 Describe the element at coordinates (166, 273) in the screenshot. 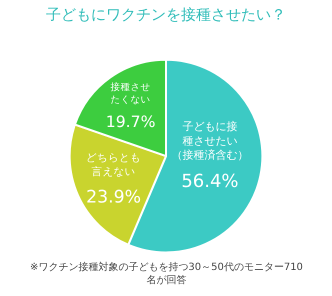

I see `text: ※ワクチン接種対象の子どもを持つ30～50代のモニター710名が回答` at that location.